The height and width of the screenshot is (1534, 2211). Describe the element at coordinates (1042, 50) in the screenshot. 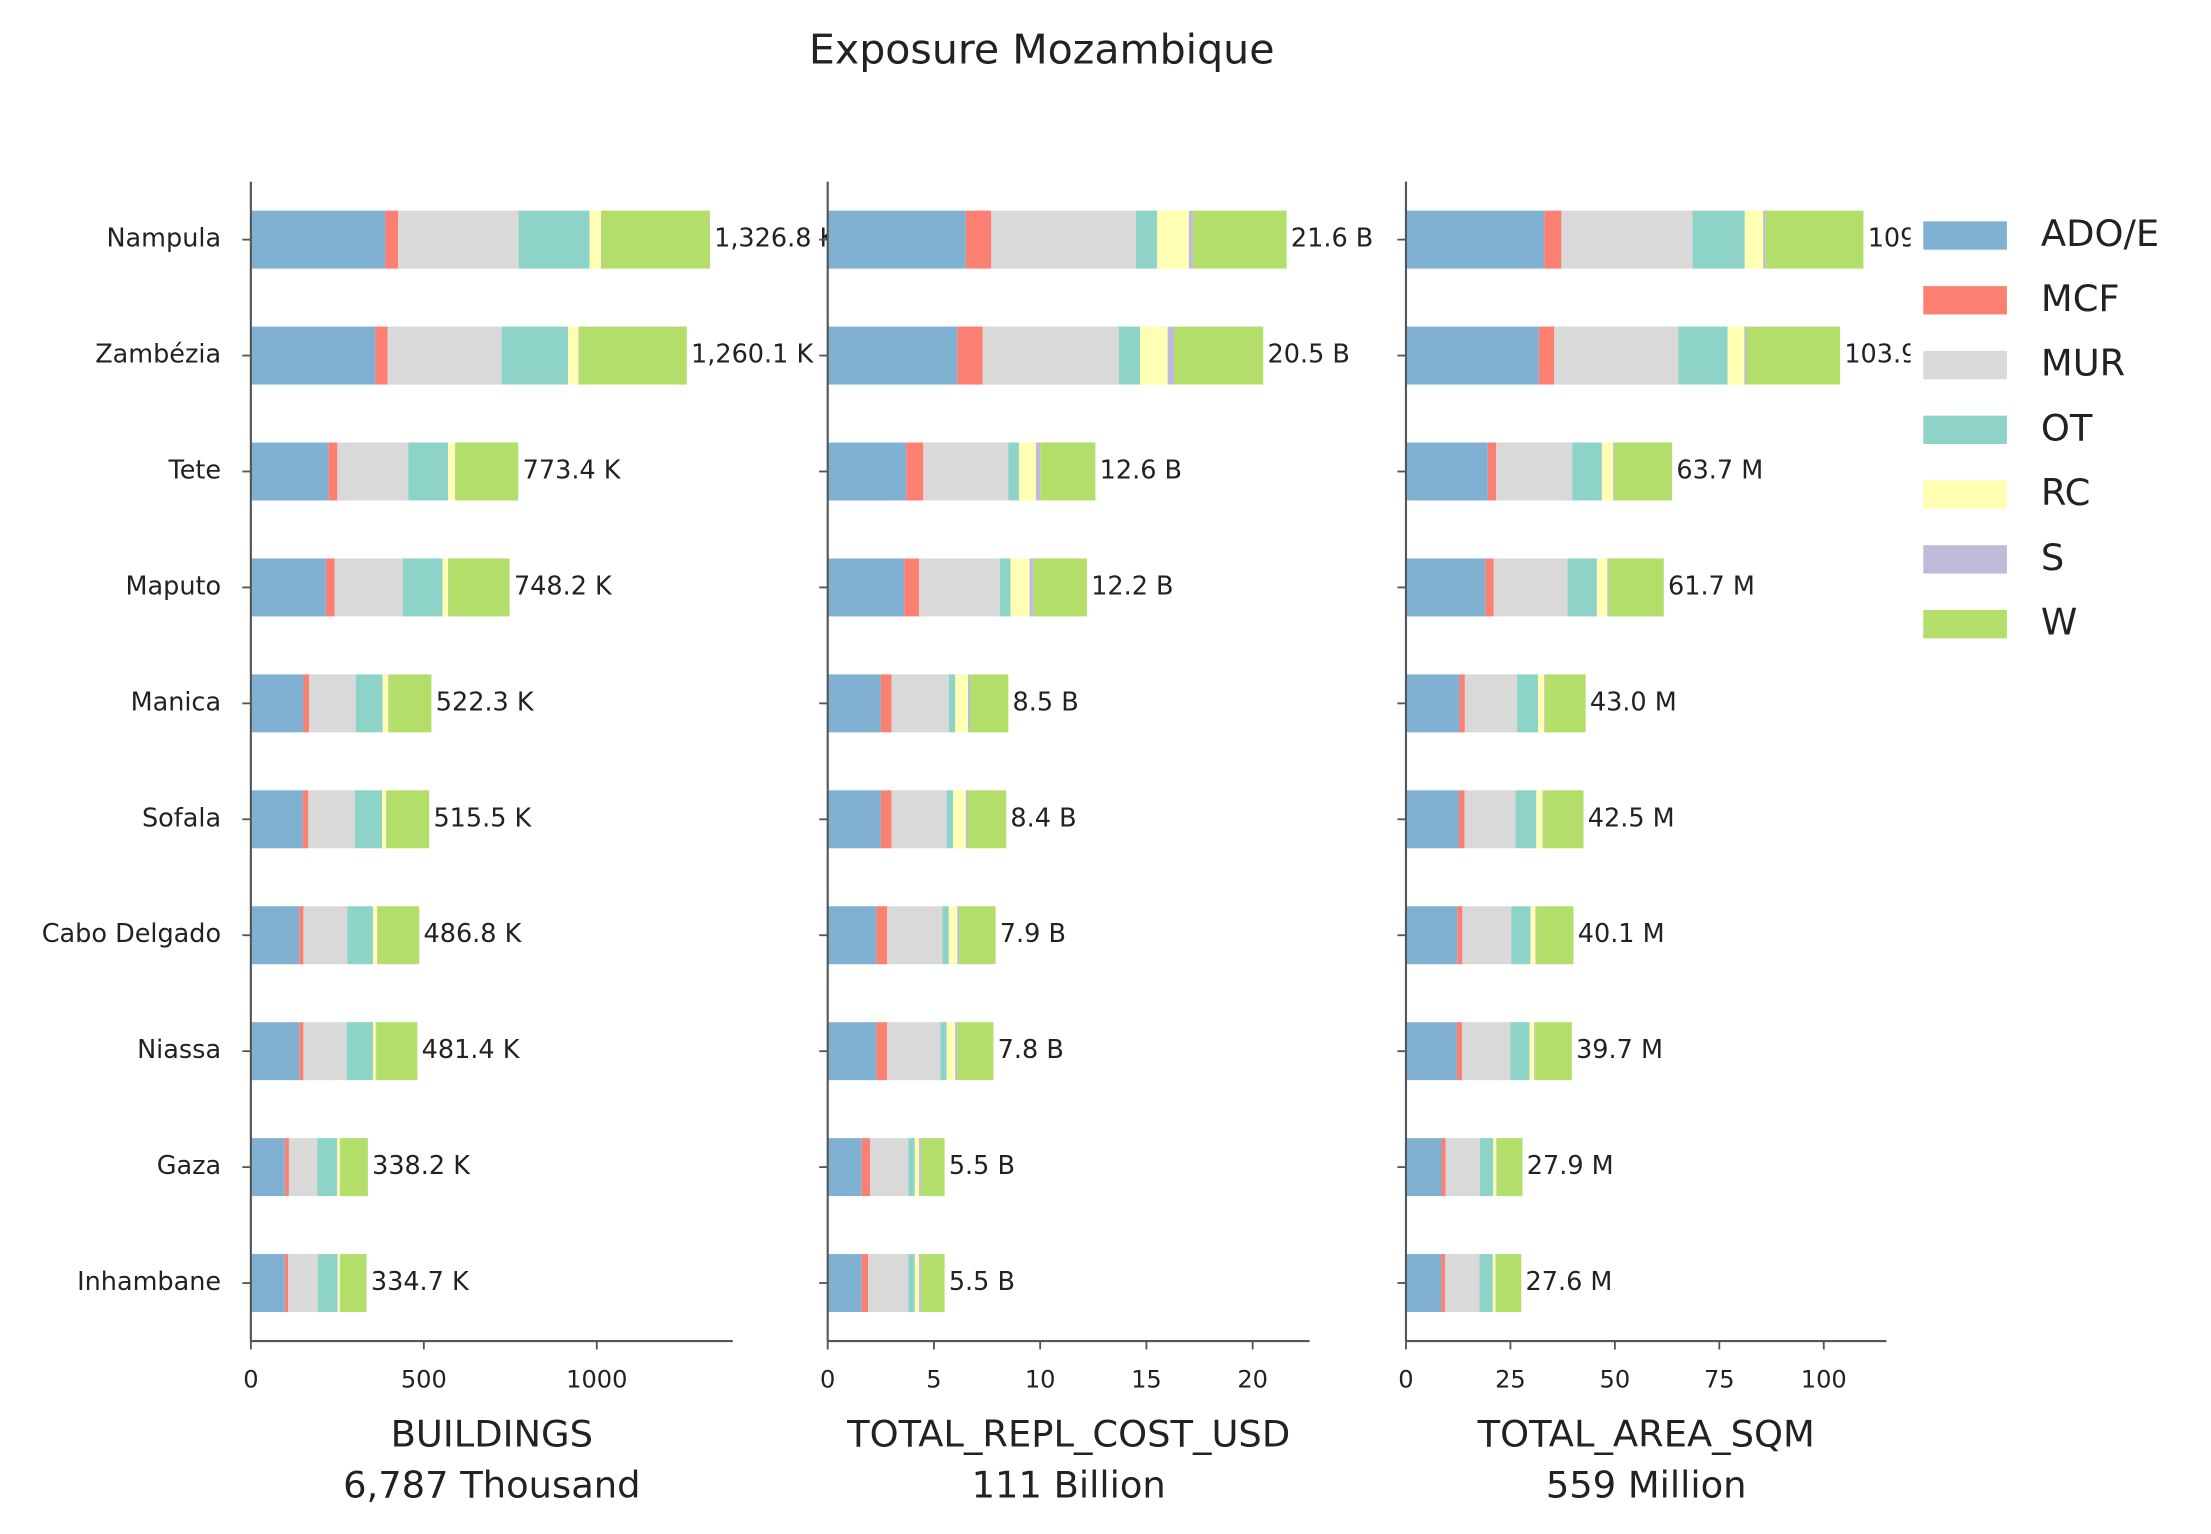

I see `chart-title: Exposure Mozambique` at that location.